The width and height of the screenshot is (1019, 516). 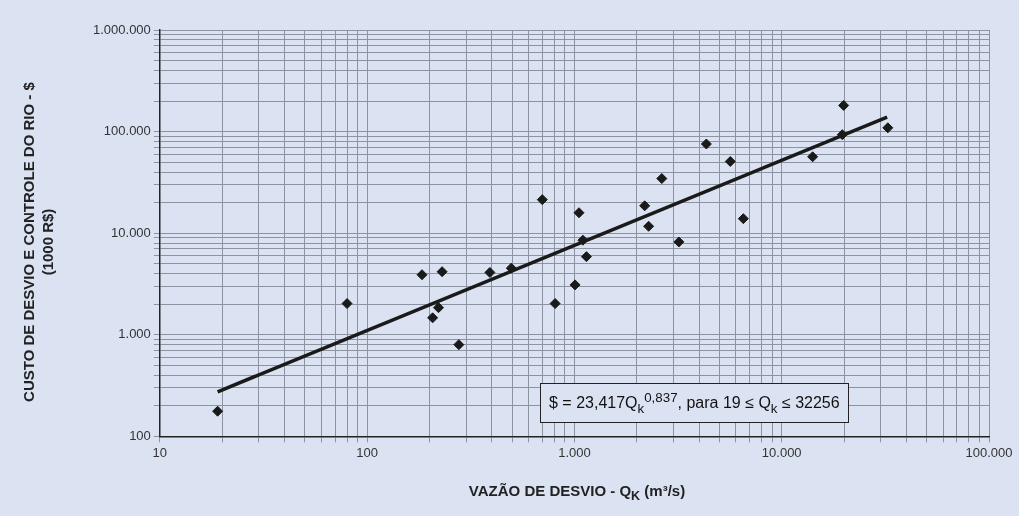 What do you see at coordinates (160, 452) in the screenshot?
I see `x-tick-label: 10` at bounding box center [160, 452].